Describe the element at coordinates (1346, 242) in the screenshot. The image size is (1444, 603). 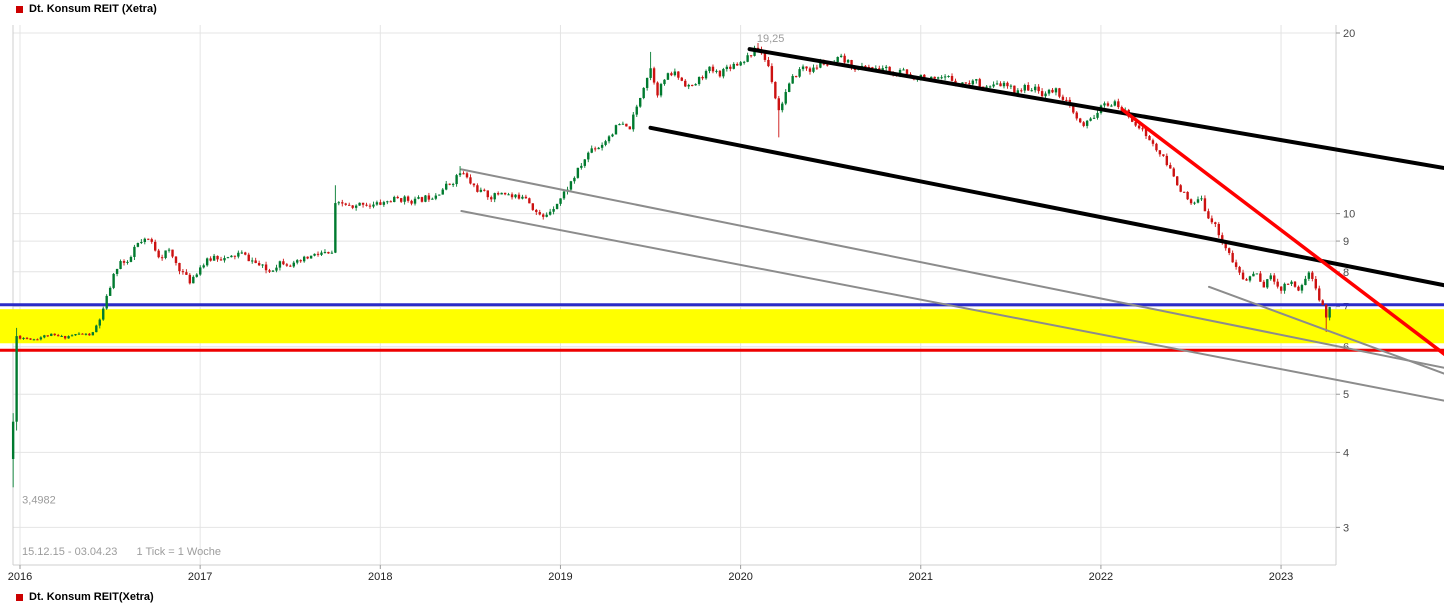
I see `svg-text: 9` at that location.